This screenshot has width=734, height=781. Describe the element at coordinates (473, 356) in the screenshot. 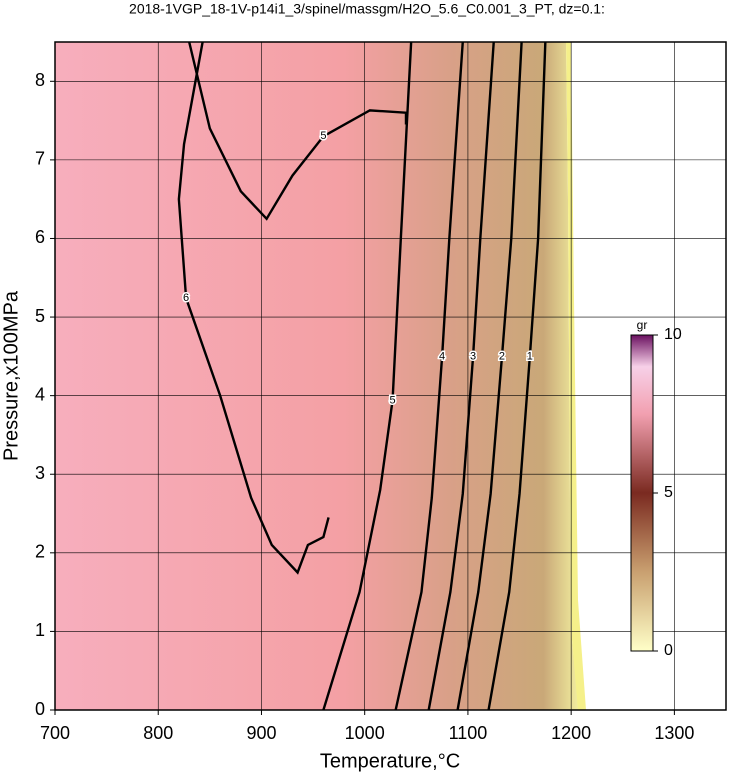

I see `contour-label: 3` at that location.